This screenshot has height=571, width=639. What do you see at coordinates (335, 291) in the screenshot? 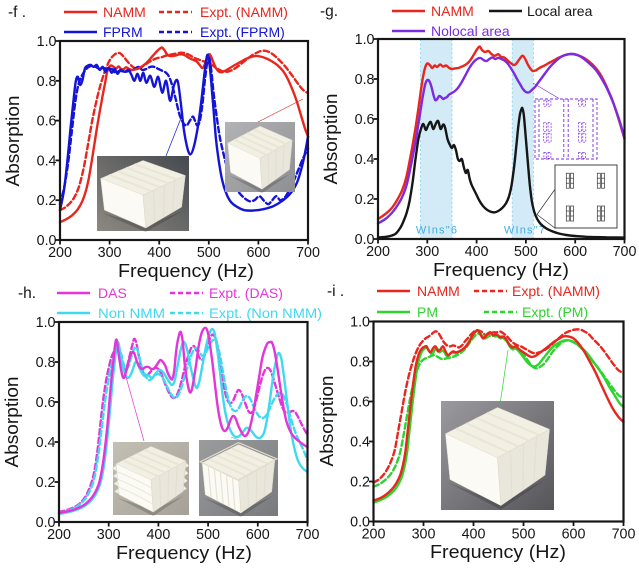
I see `svg-text: -i .` at bounding box center [335, 291].